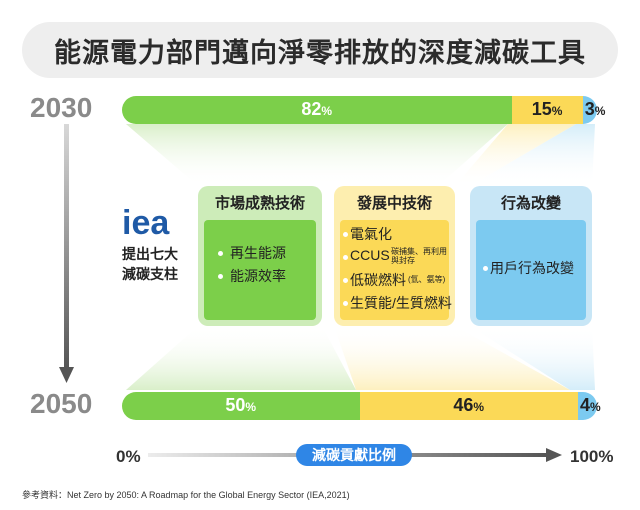  Describe the element at coordinates (354, 455) in the screenshot. I see `axis-title: 減碳貢獻比例` at that location.